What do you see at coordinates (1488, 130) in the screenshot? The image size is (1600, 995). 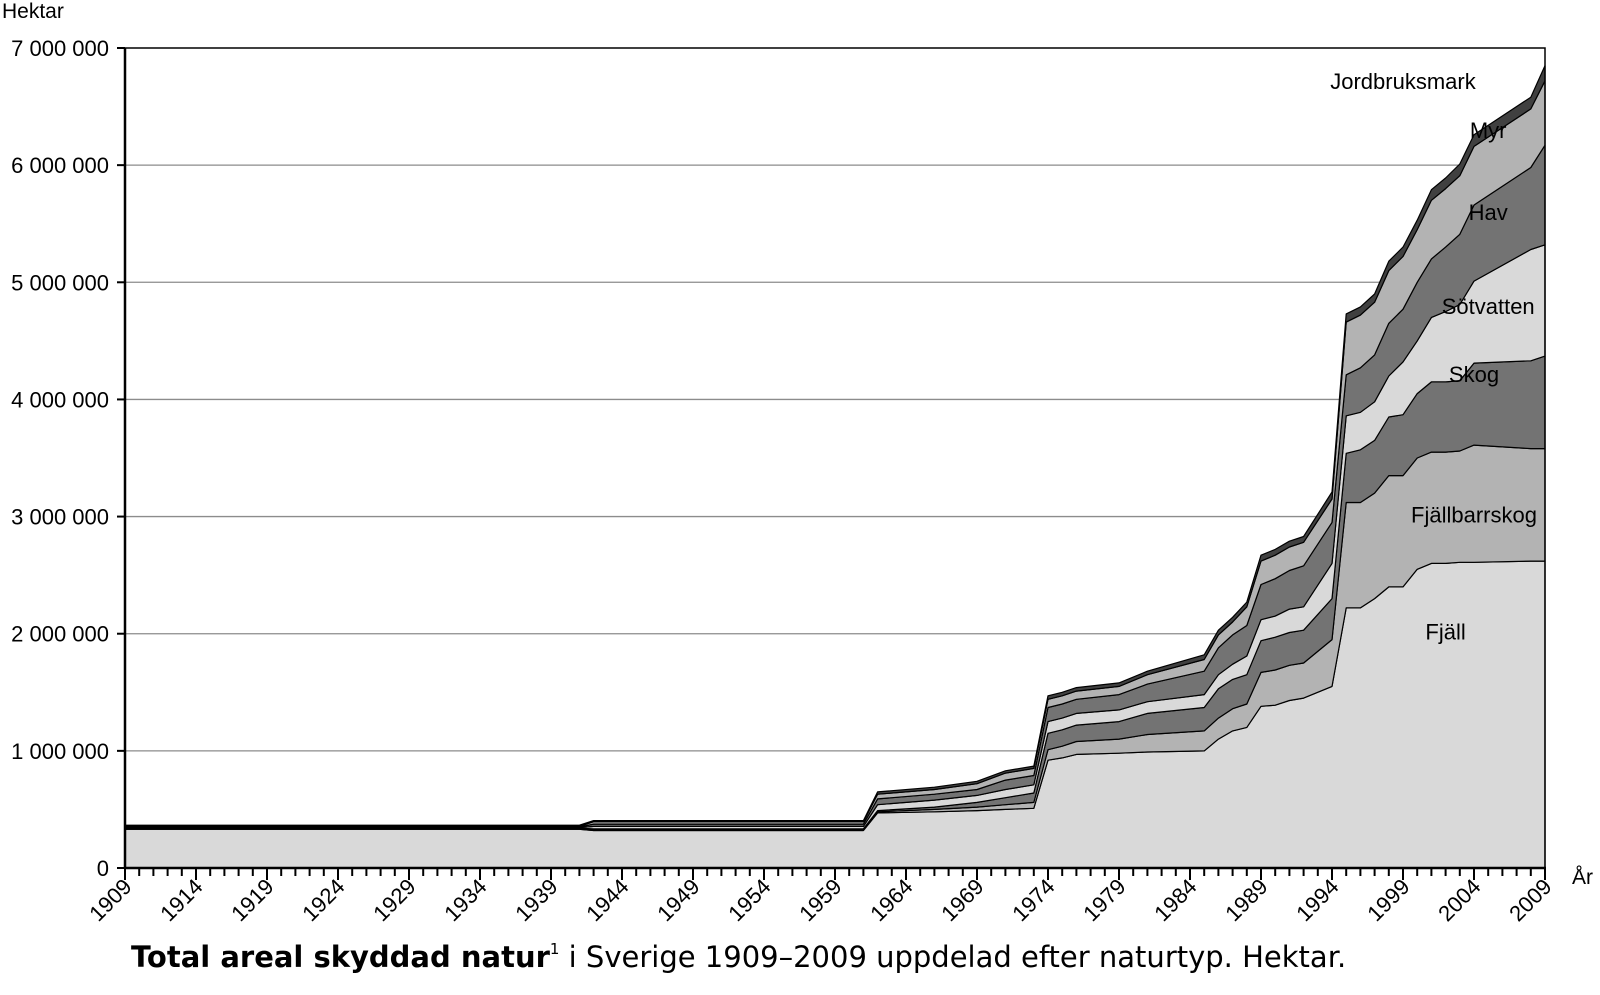 I see `series-label: Myr` at bounding box center [1488, 130].